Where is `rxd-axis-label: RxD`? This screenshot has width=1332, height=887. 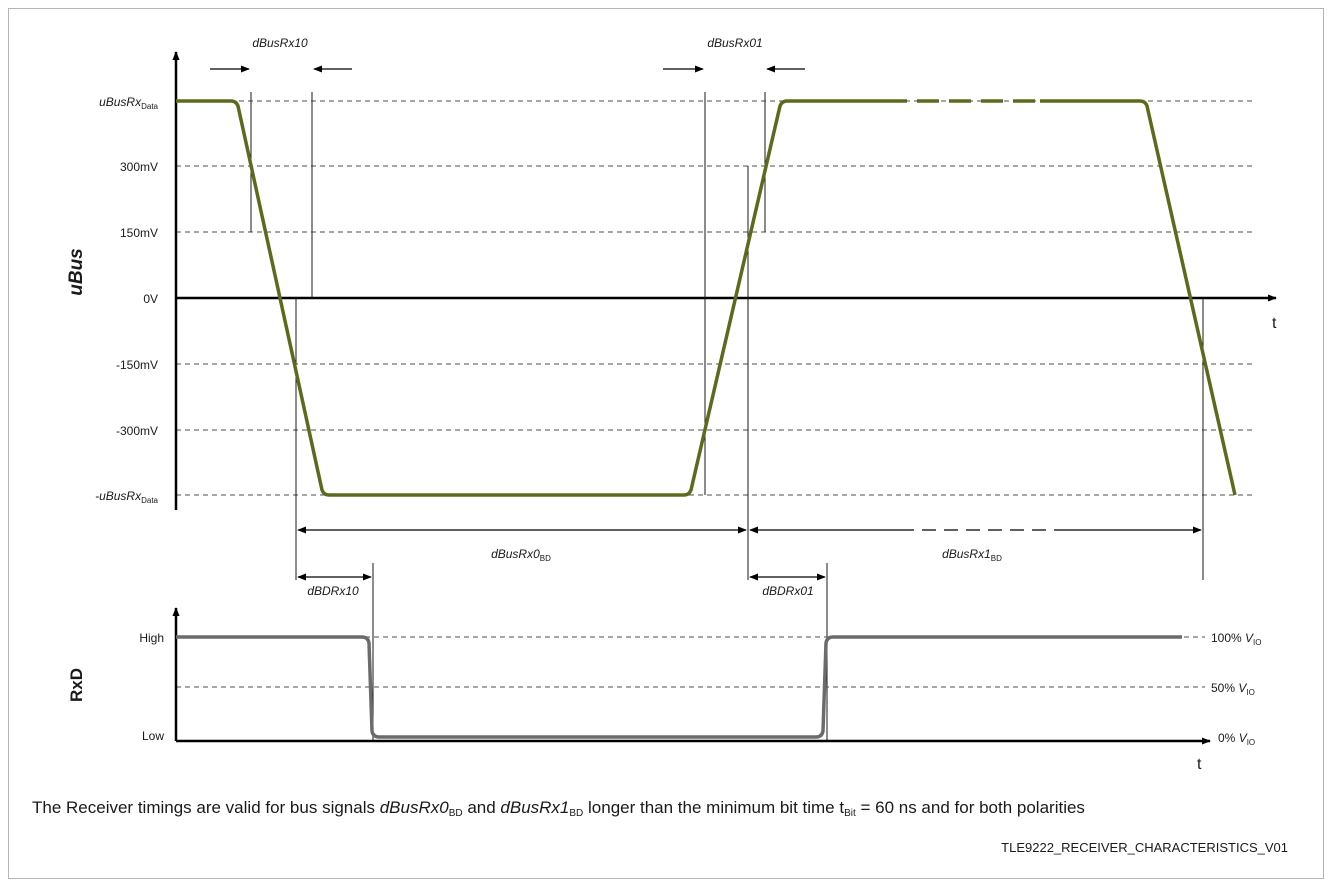
rxd-axis-label: RxD is located at coordinates (76, 685).